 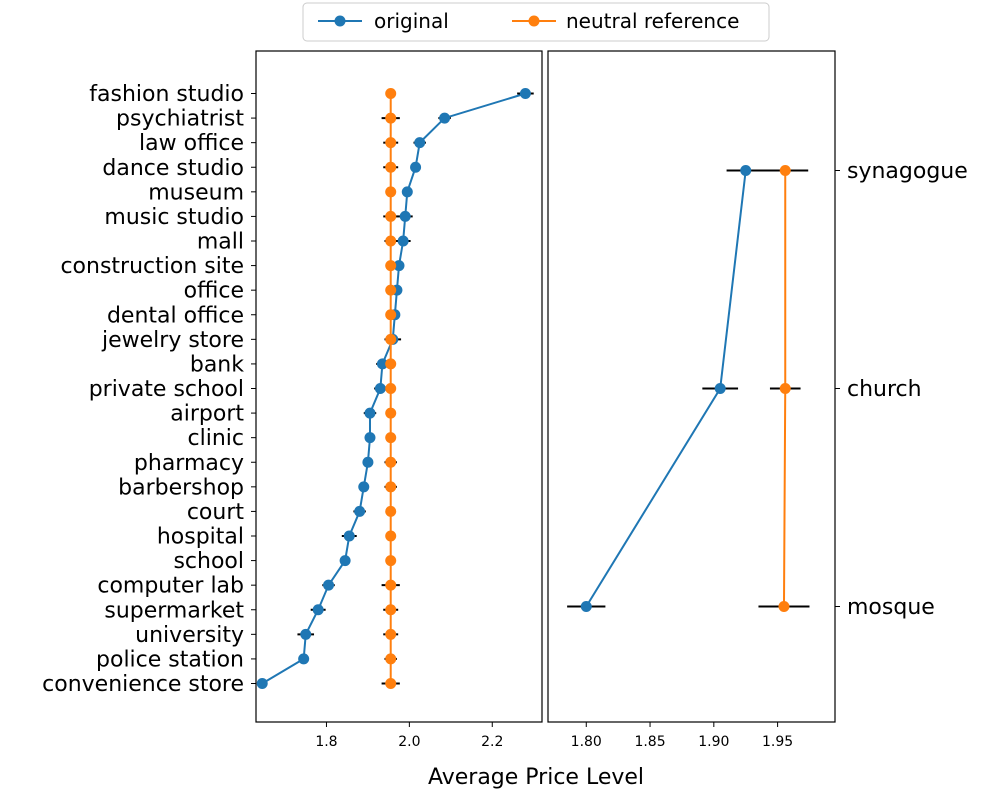 What do you see at coordinates (391, 438) in the screenshot?
I see `point-neutral-reference-clinic` at bounding box center [391, 438].